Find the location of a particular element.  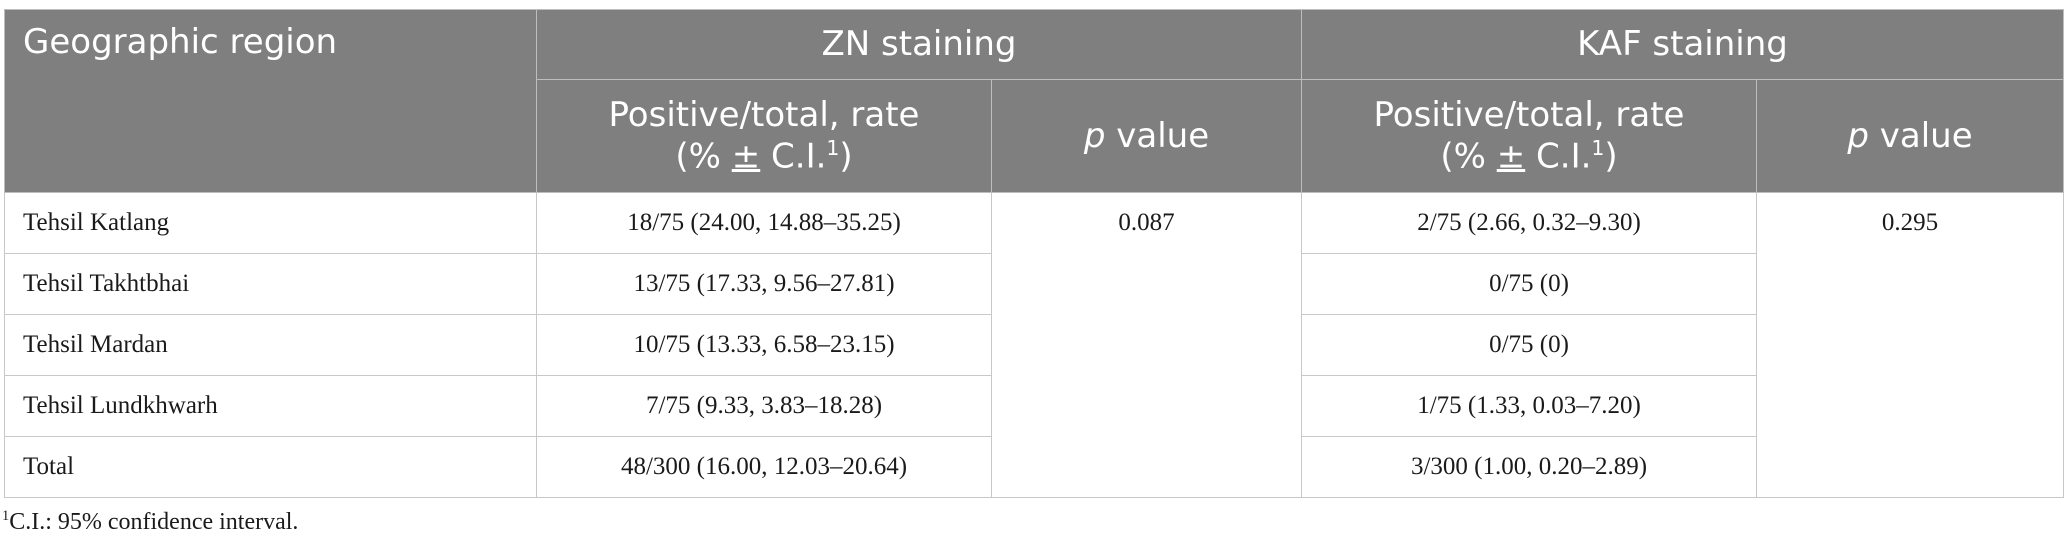

footnote-text: C.I.: 95% confidence interval. is located at coordinates (154, 522).